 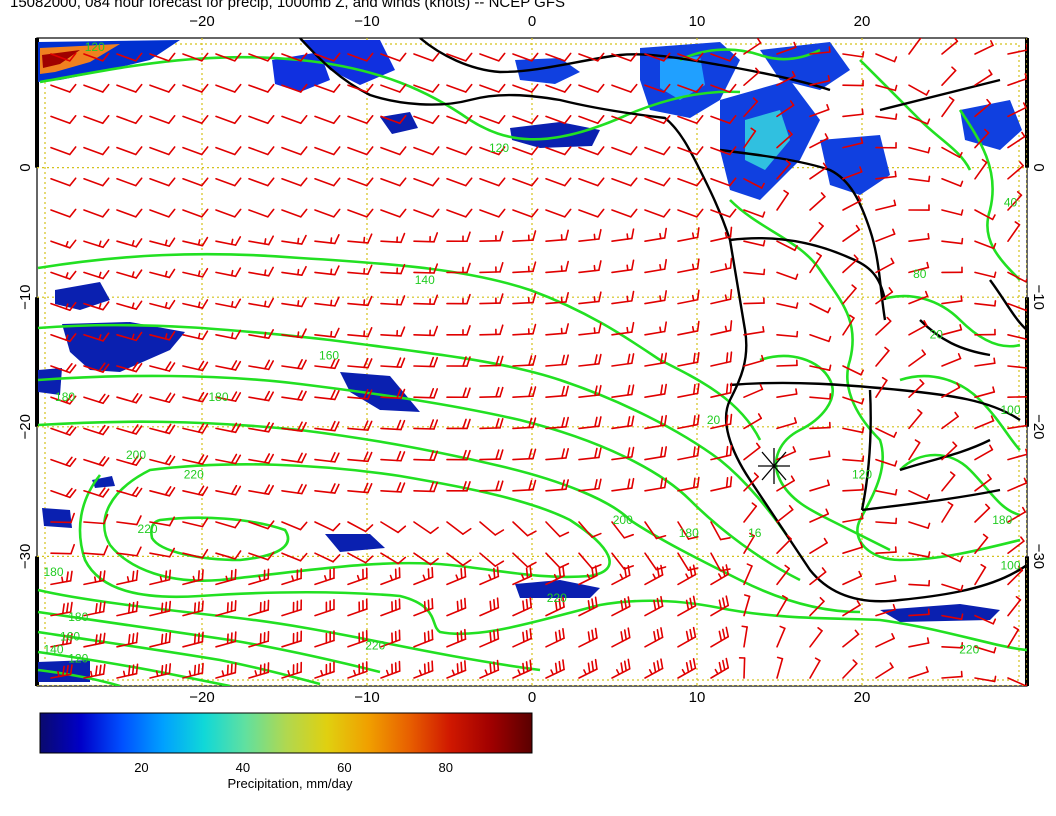 I want to click on lon-tick-label-top: 20, so click(x=862, y=21).